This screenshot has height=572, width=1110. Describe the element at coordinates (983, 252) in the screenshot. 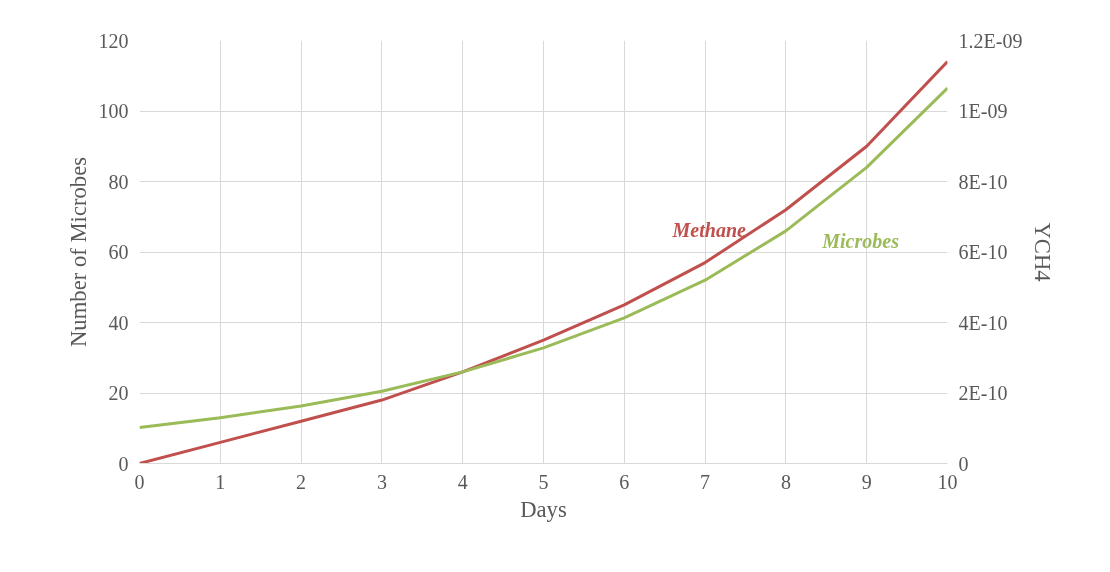

I see `y2-tick-label: 6E-10` at that location.